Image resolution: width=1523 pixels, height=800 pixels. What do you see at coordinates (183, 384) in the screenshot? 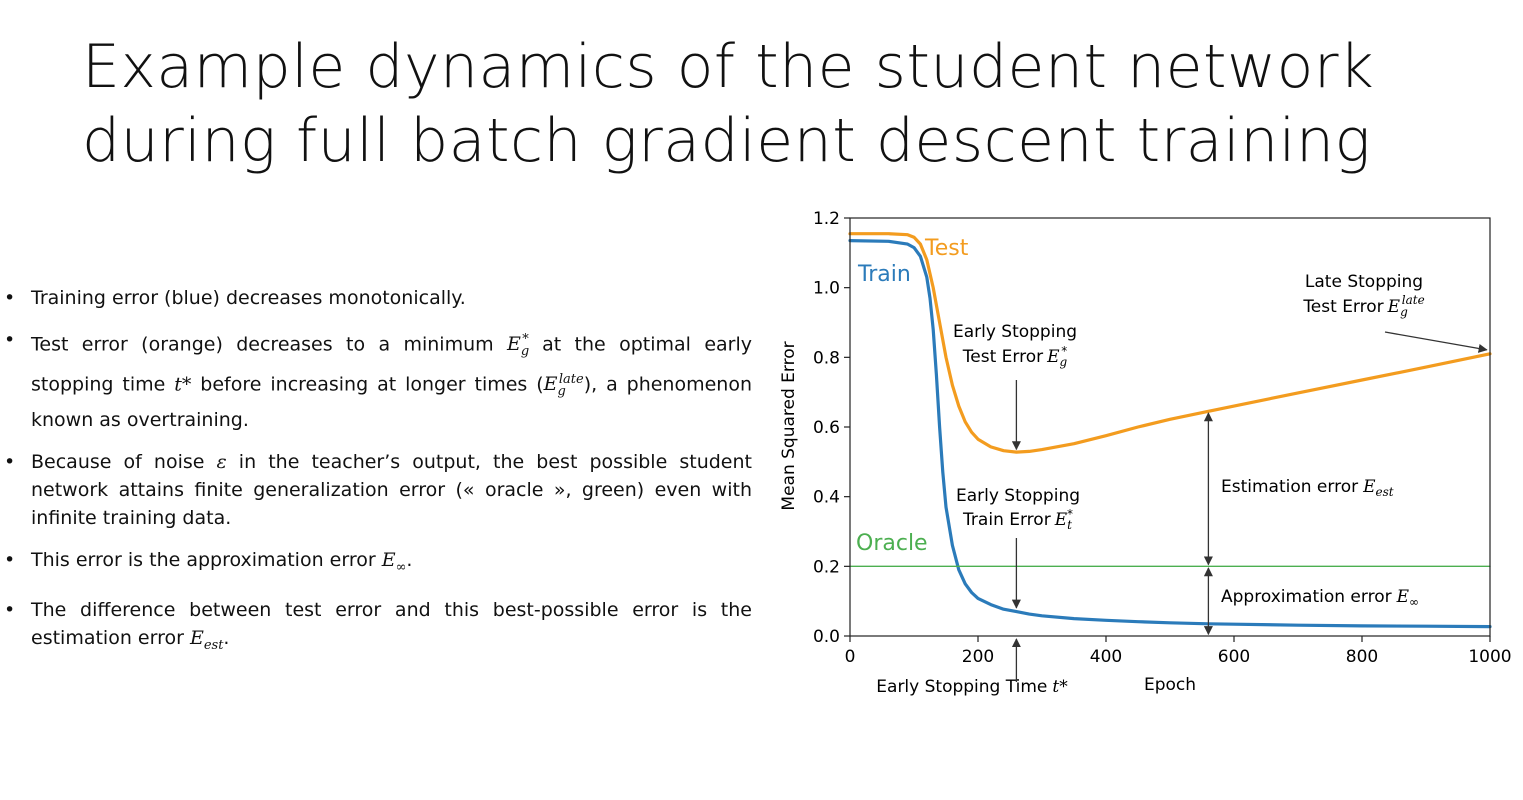
I see `math-symbol: t*` at bounding box center [183, 384].